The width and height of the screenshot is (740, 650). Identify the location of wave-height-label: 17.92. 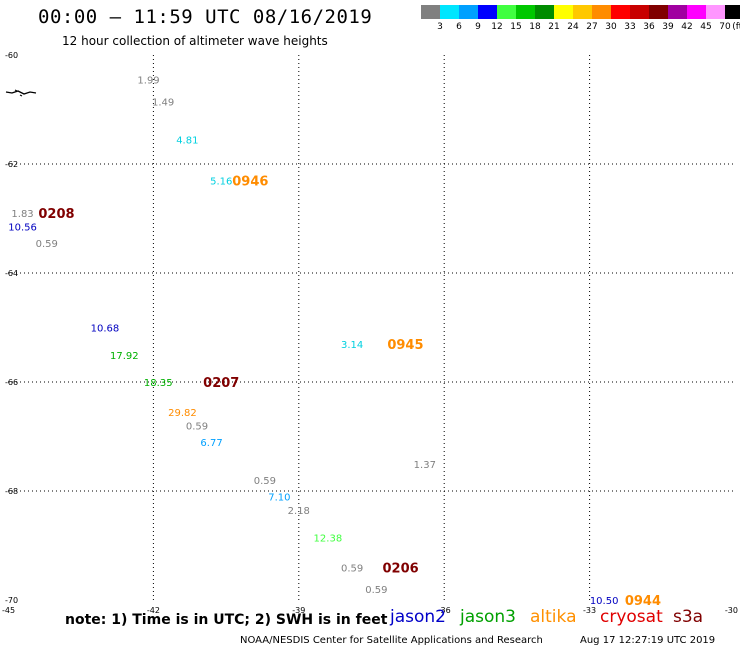
(124, 356).